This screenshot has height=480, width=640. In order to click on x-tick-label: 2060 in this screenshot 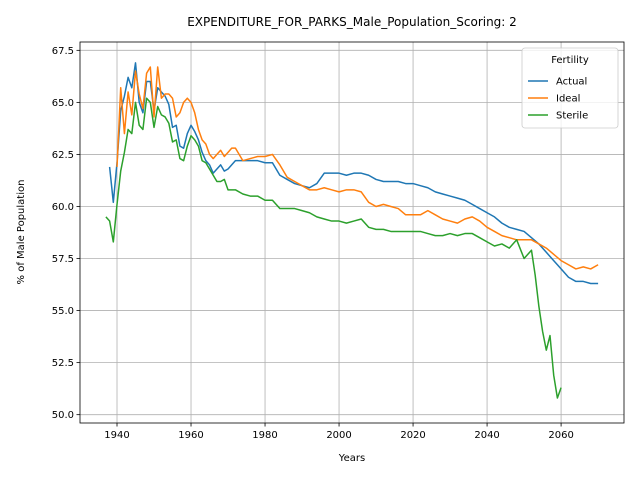, I will do `click(560, 435)`.